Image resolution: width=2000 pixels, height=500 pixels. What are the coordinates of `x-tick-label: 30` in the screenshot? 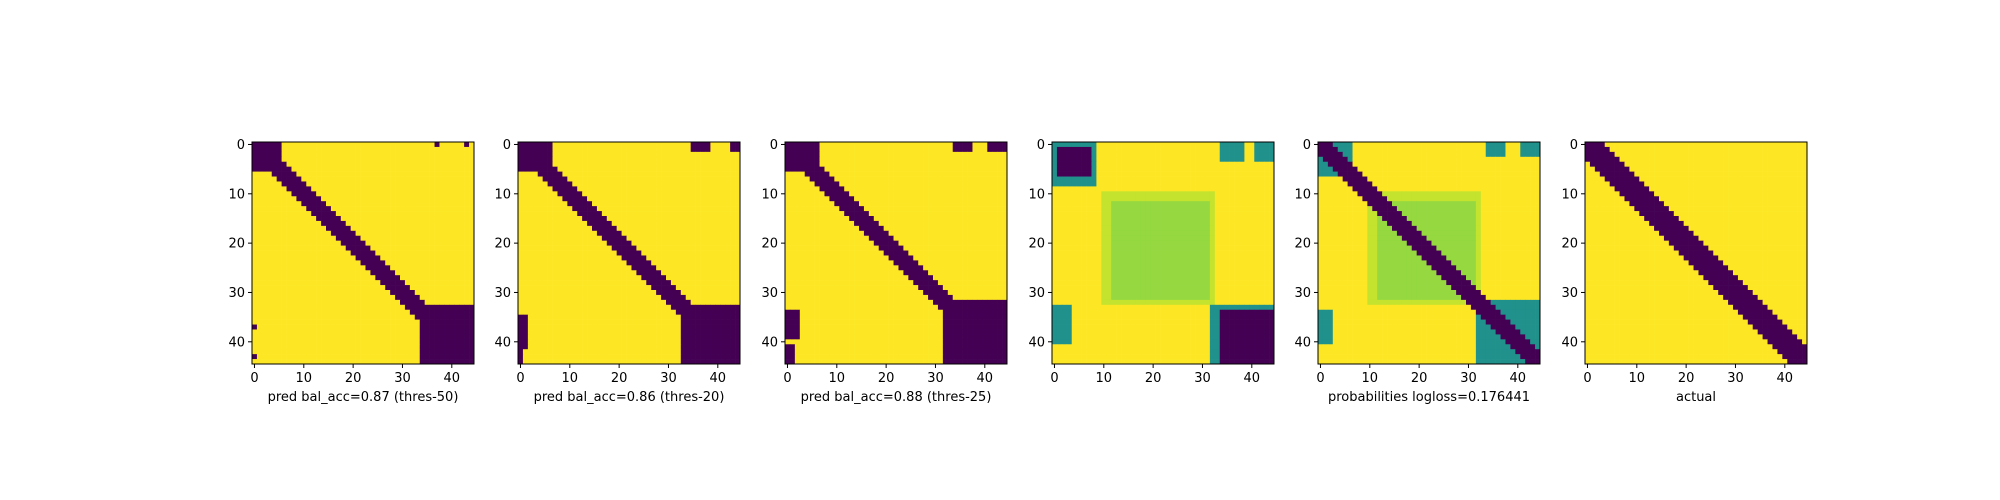 It's located at (668, 378).